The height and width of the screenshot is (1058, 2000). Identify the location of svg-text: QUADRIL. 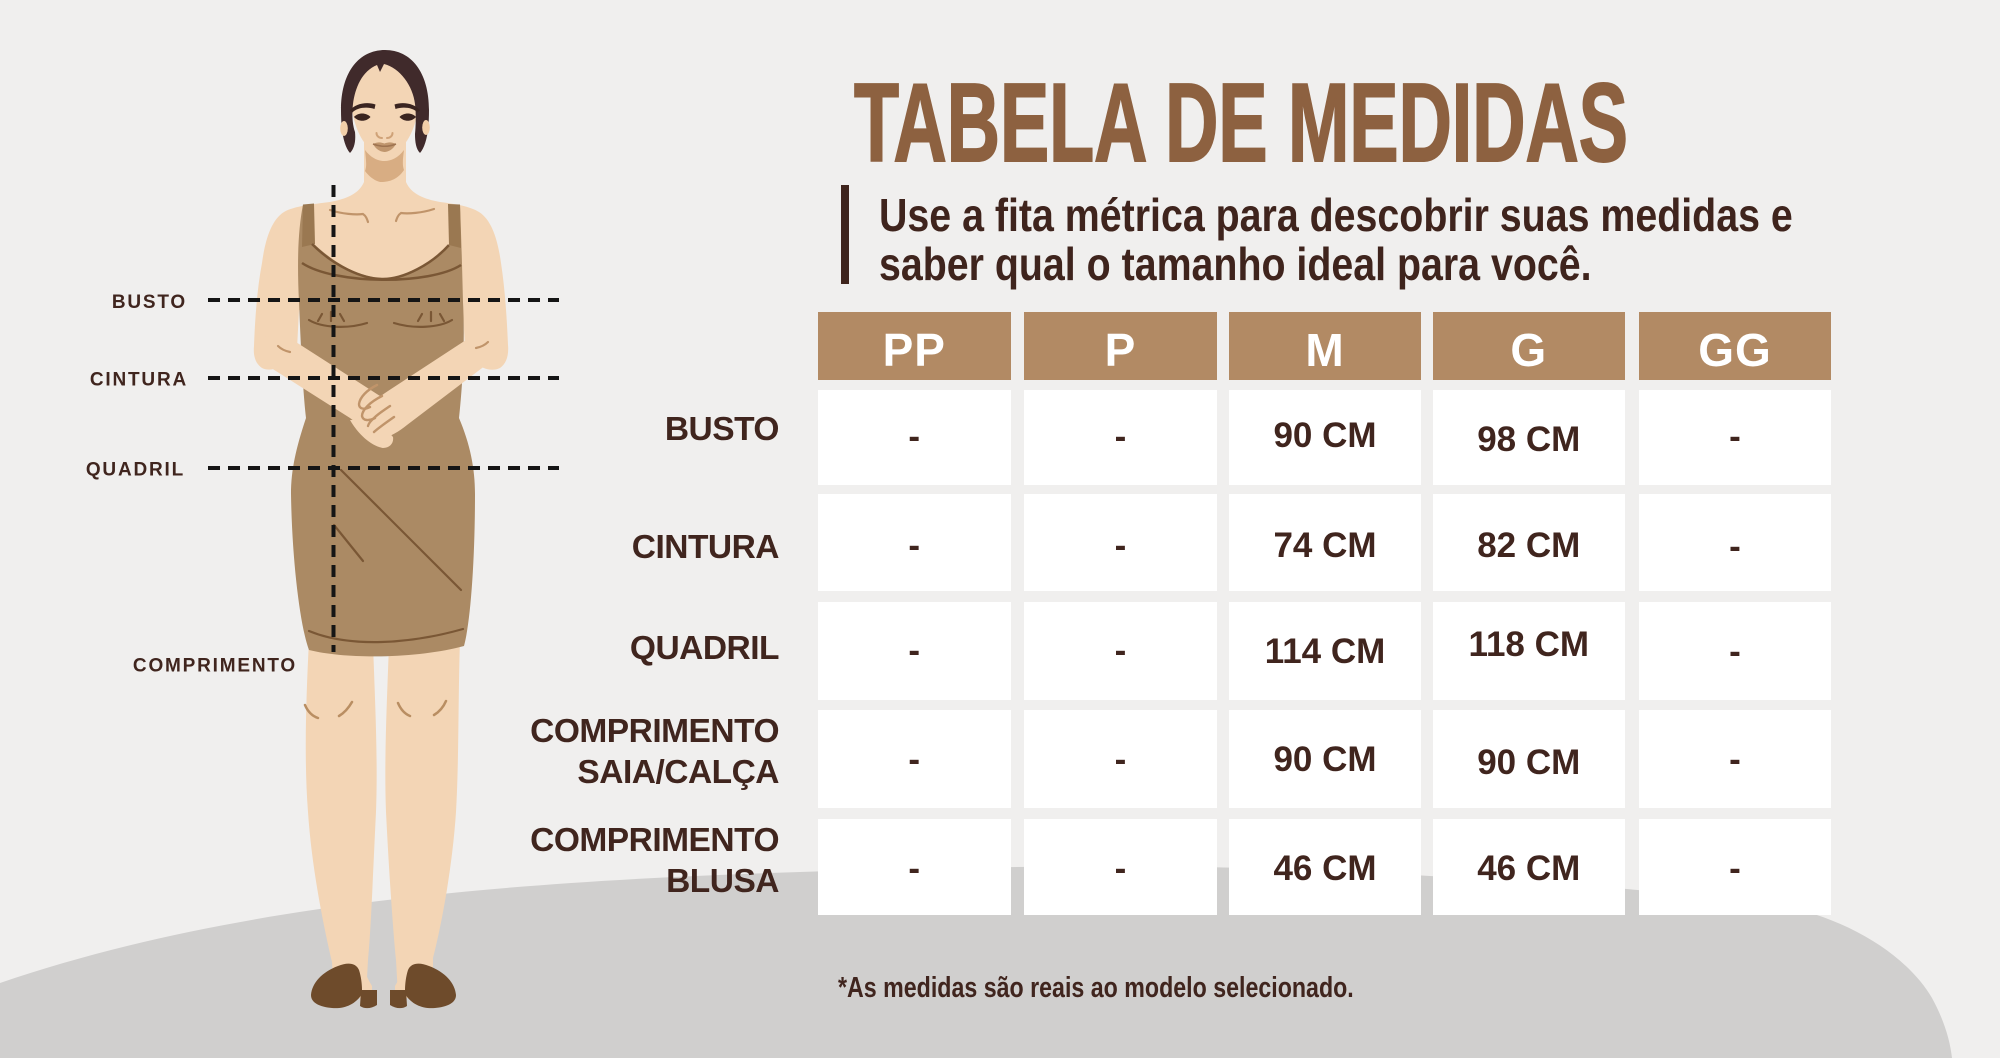
(135, 470).